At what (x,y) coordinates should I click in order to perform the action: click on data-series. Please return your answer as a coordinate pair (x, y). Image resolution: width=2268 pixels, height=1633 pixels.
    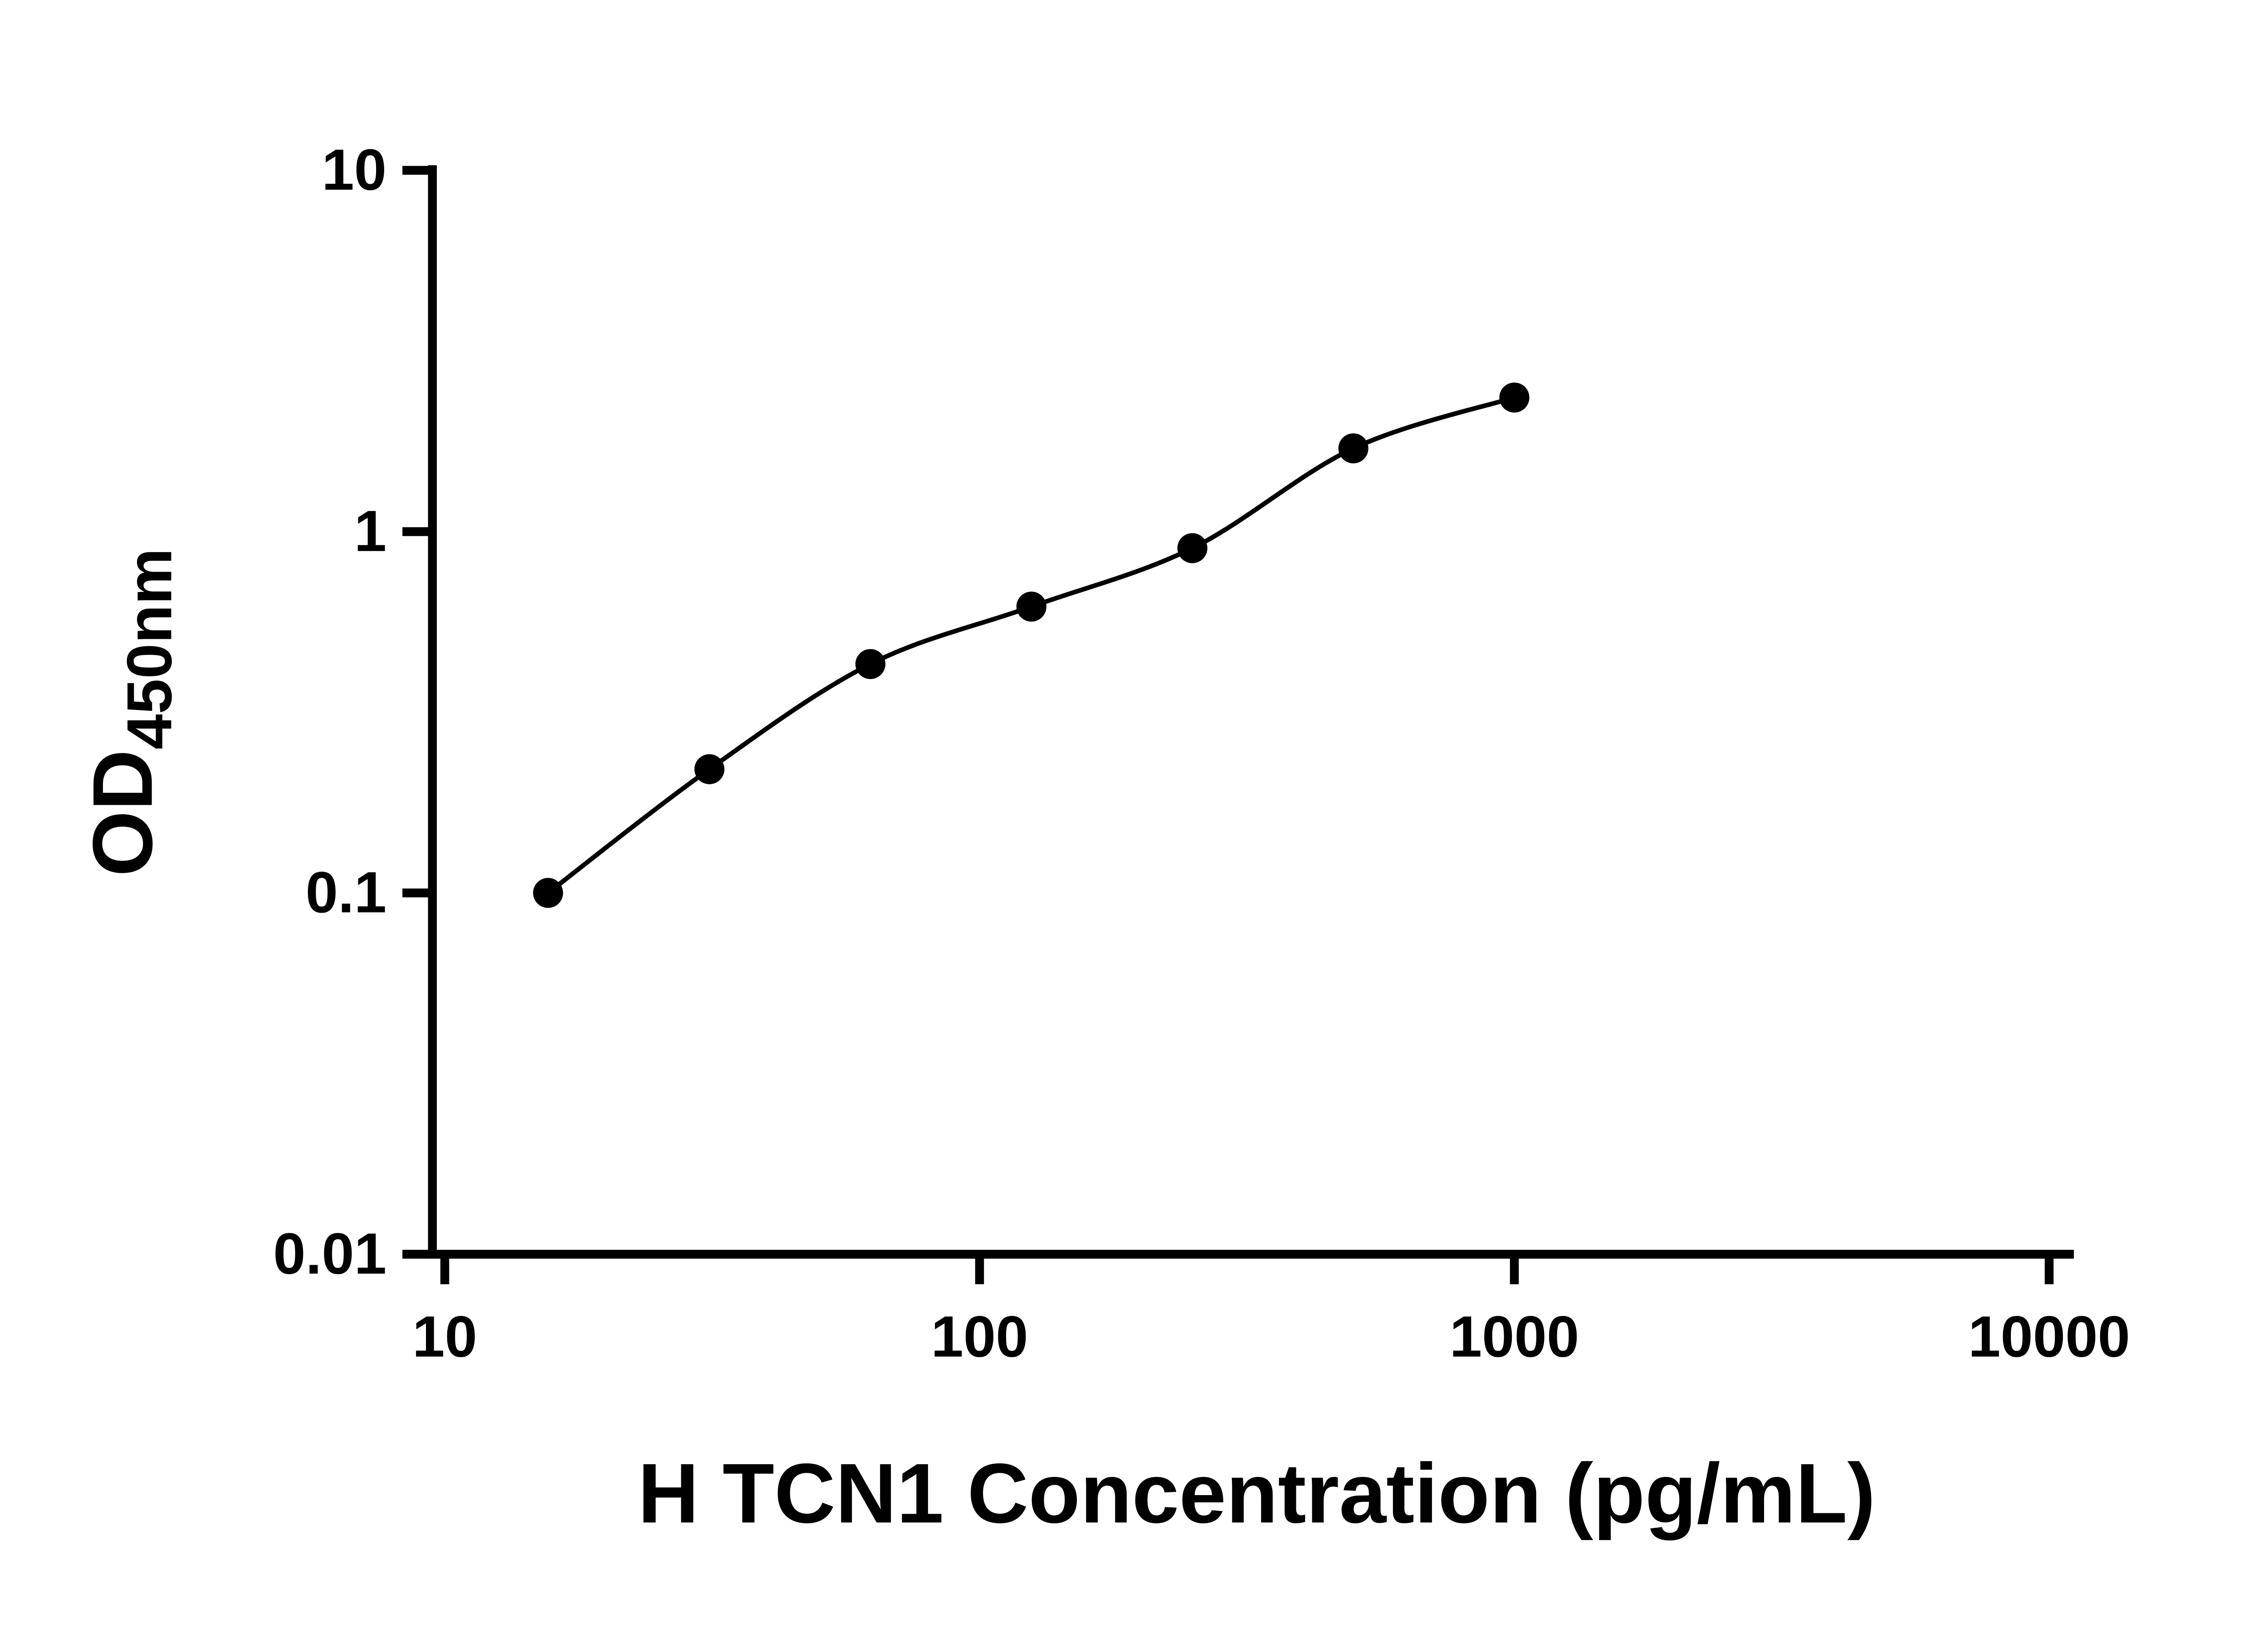
    Looking at the image, I should click on (1031, 645).